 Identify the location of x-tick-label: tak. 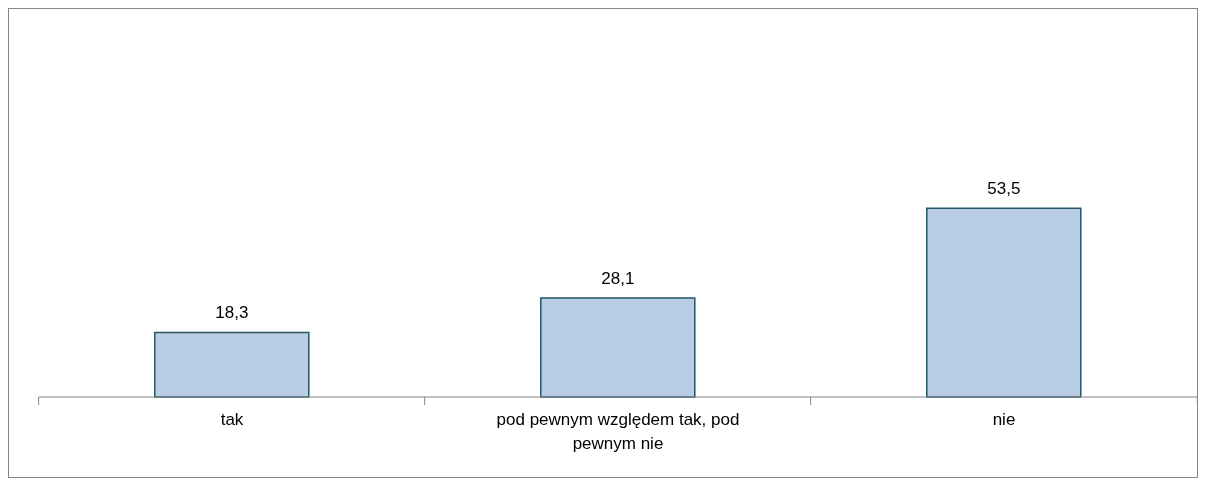
(232, 419).